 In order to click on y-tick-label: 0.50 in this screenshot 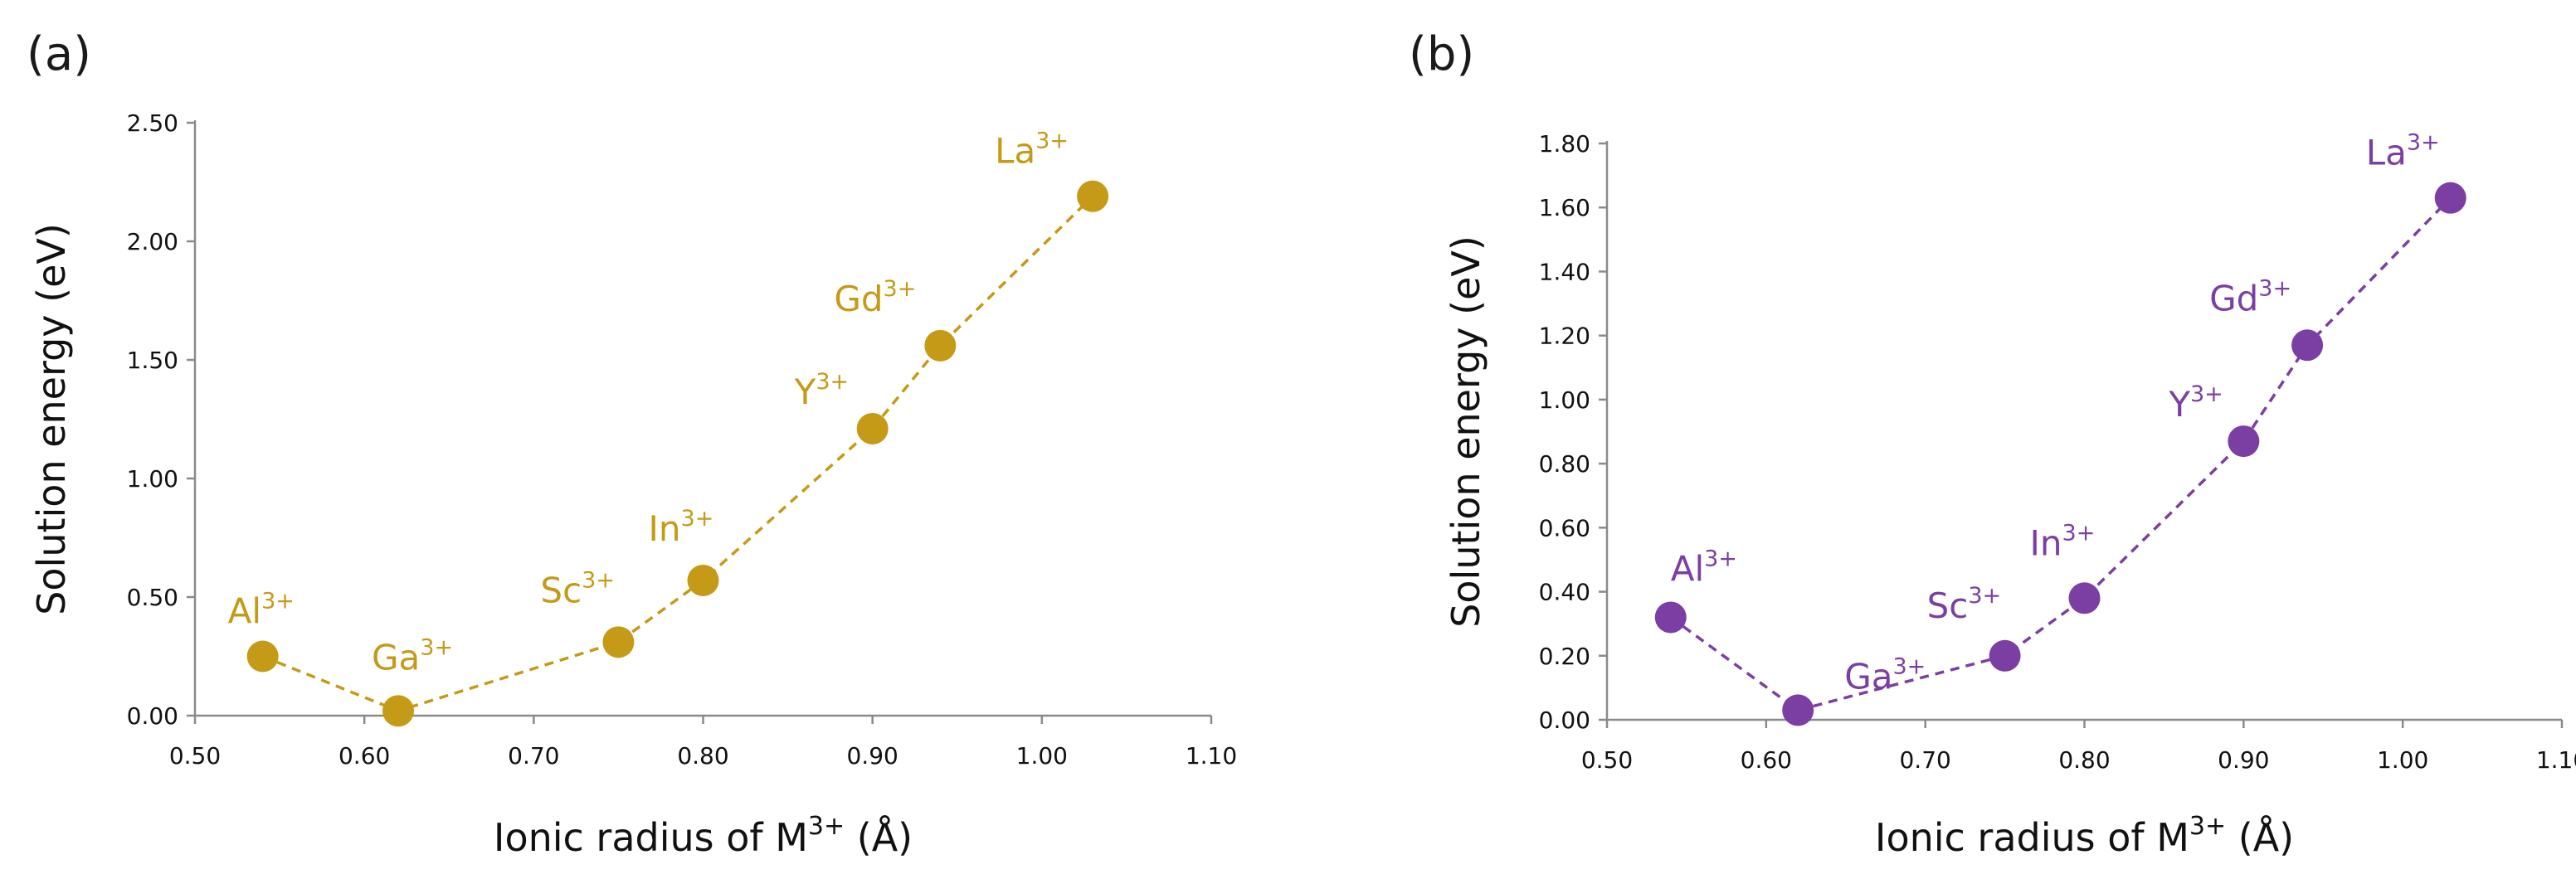, I will do `click(152, 597)`.